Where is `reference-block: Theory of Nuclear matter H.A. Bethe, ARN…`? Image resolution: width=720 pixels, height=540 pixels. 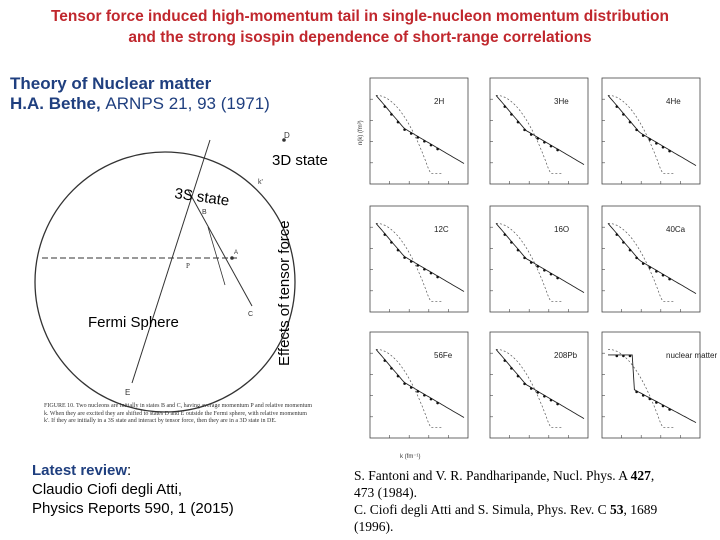
reference-block: Theory of Nuclear matter H.A. Bethe, ARN… is located at coordinates (140, 94).